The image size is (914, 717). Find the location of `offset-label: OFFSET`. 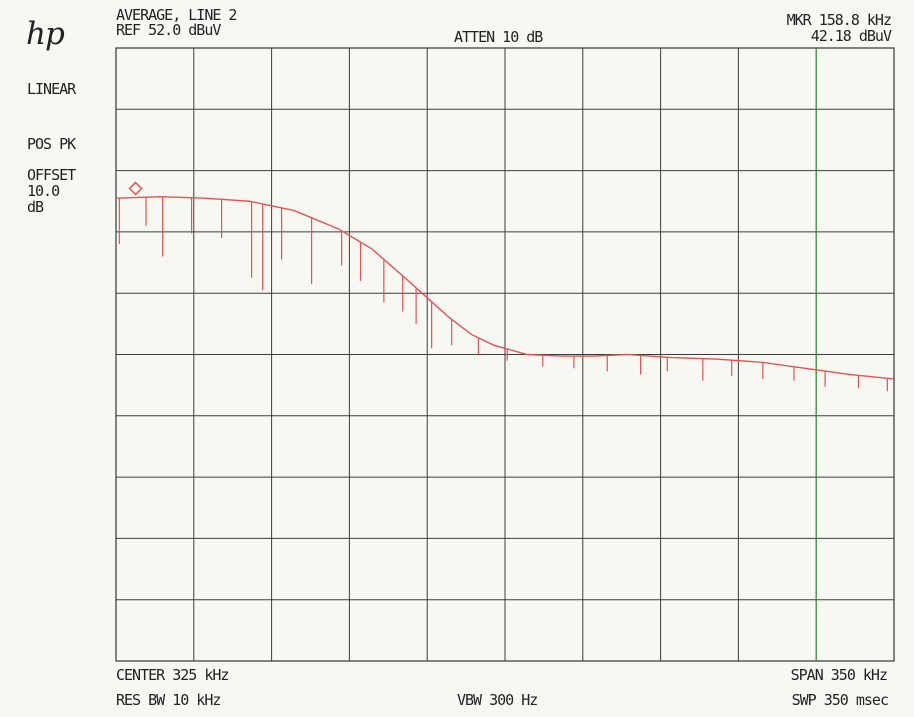

offset-label: OFFSET is located at coordinates (51, 175).